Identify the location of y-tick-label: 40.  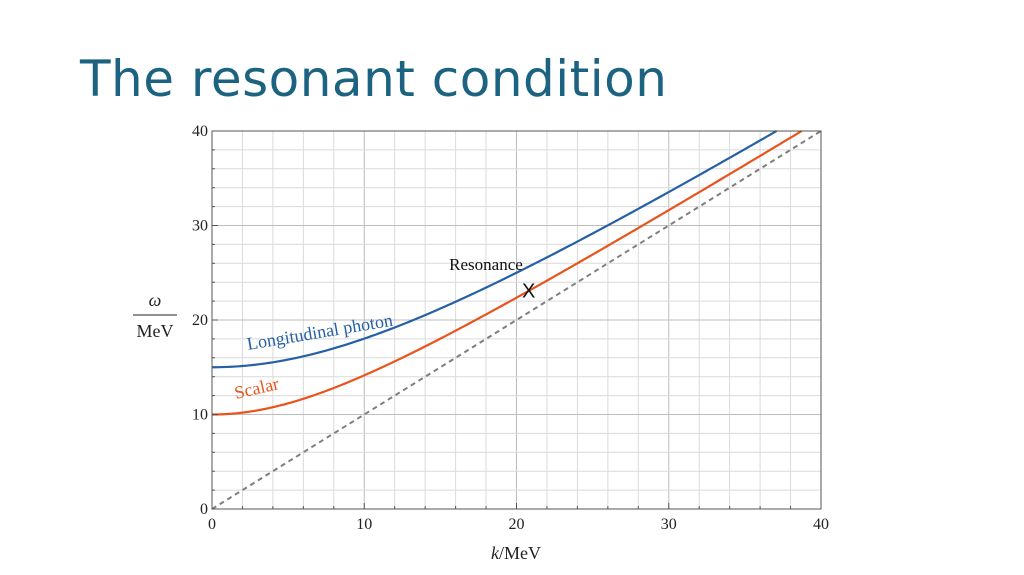
(200, 131).